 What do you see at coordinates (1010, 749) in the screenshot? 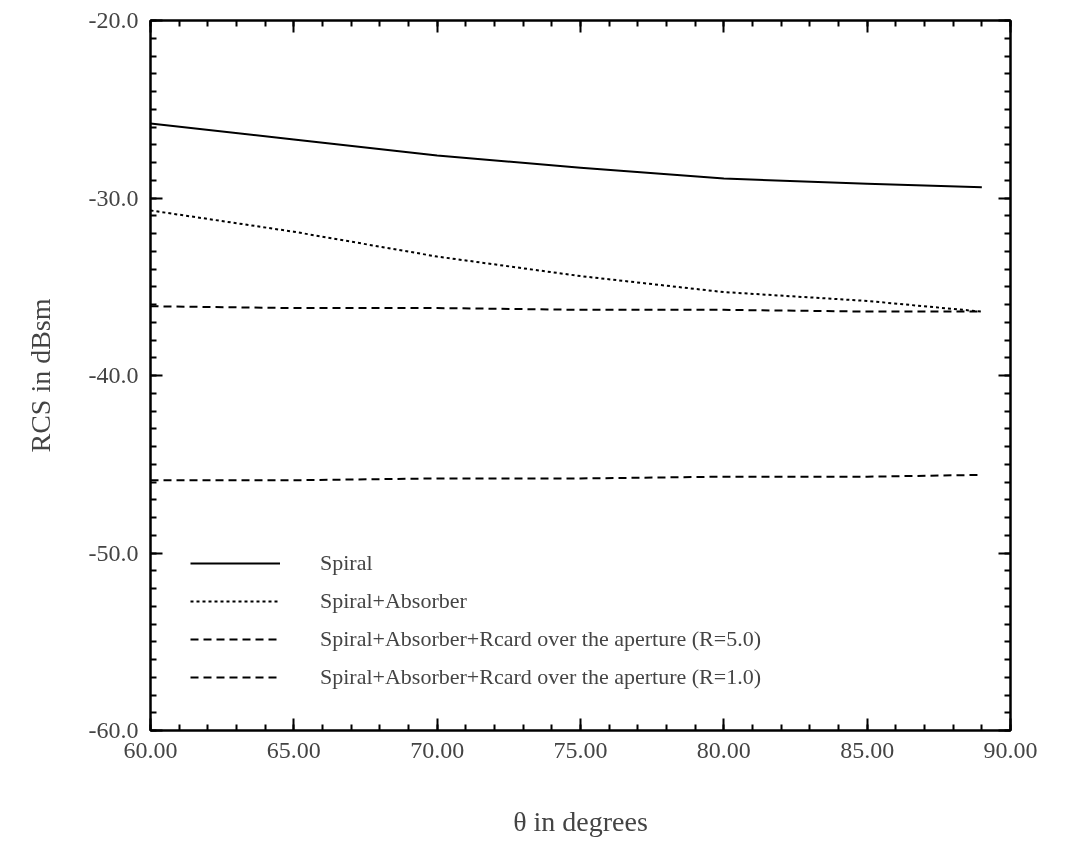
I see `x-tick-label: 90.00` at bounding box center [1010, 749].